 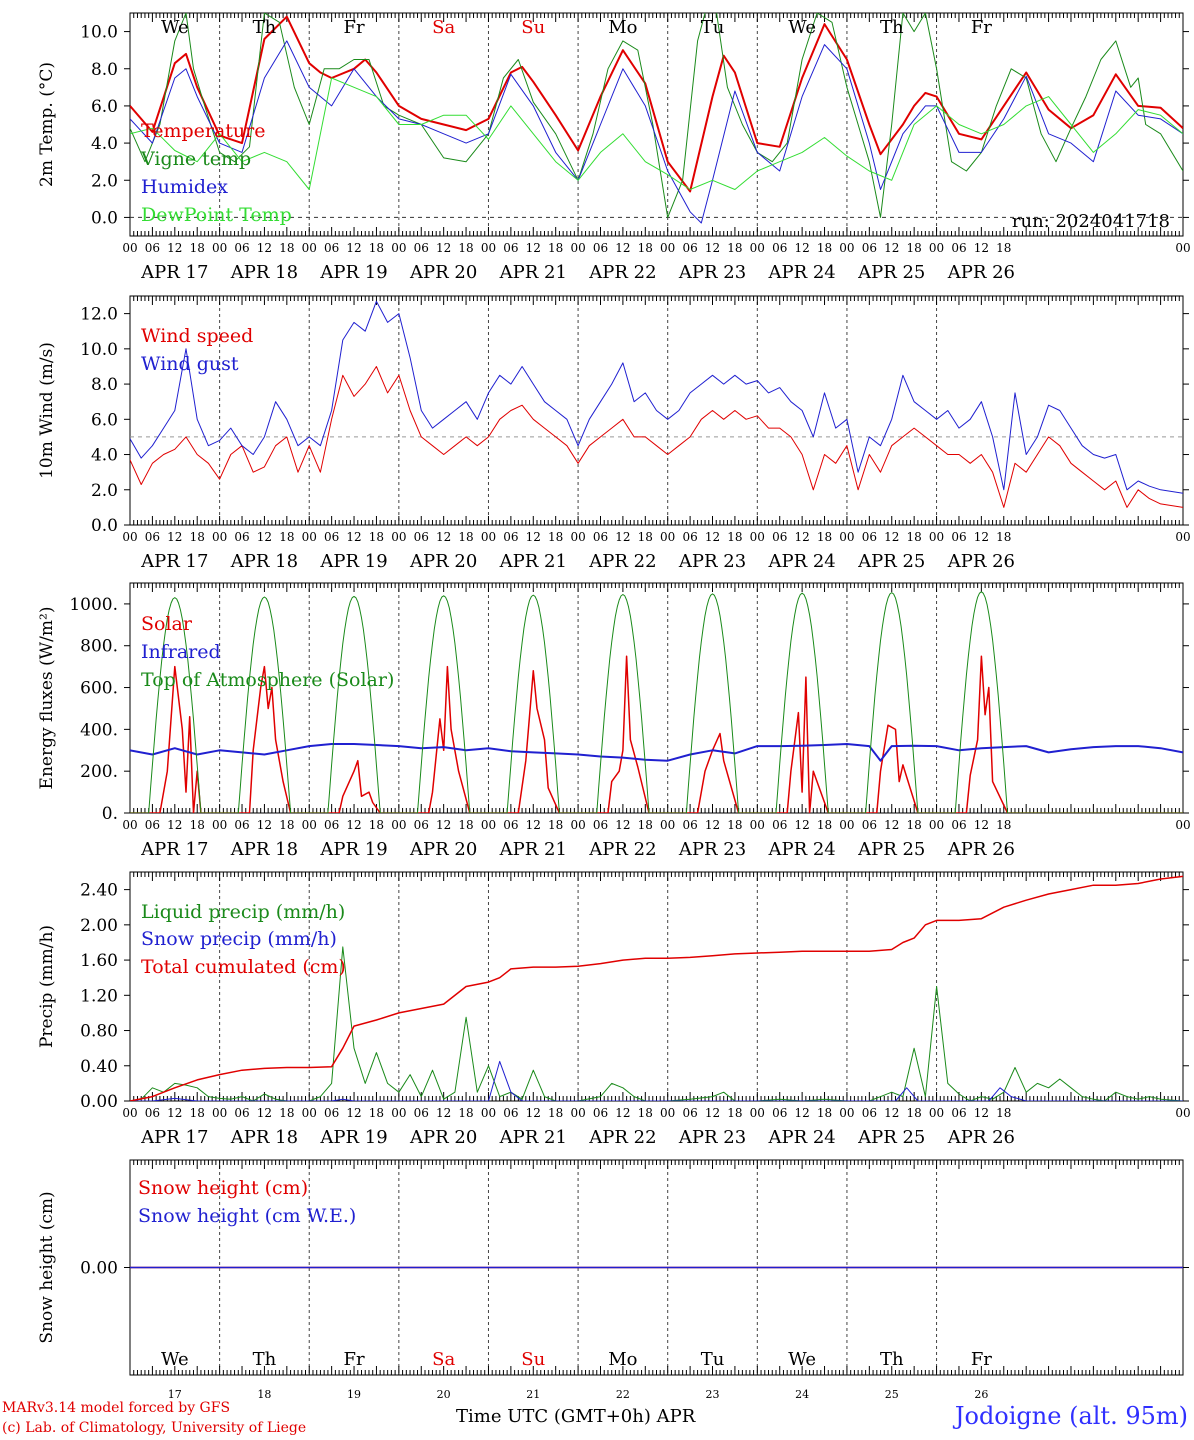 I want to click on y-tick-label: 1000., so click(x=93, y=605).